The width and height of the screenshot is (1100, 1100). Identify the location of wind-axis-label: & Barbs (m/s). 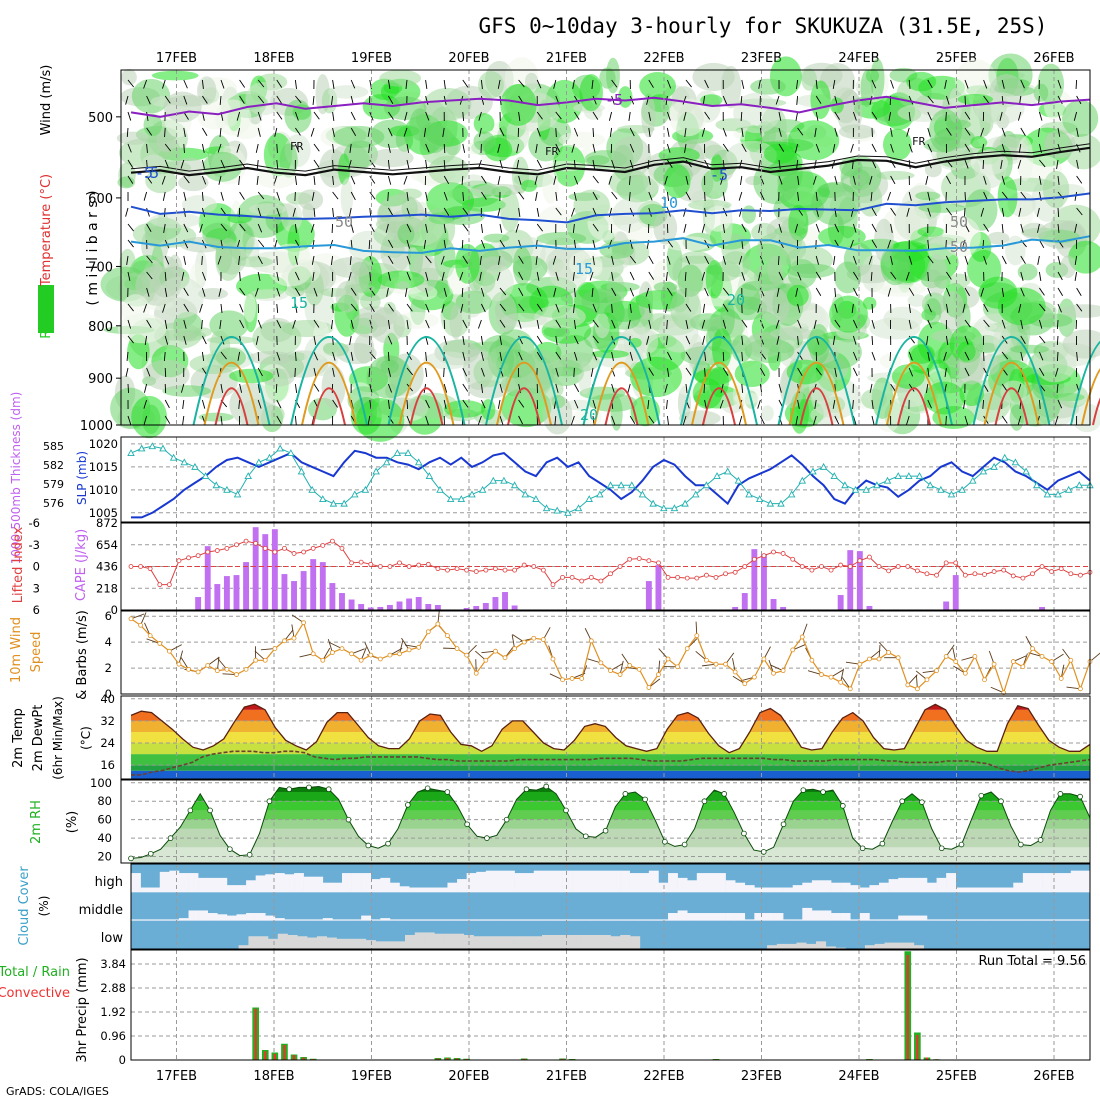
(82, 655).